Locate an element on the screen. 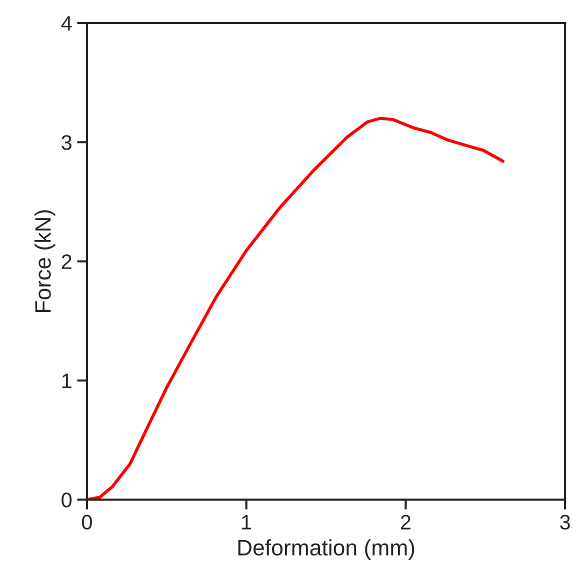  y-tick-label: 0 is located at coordinates (67, 500).